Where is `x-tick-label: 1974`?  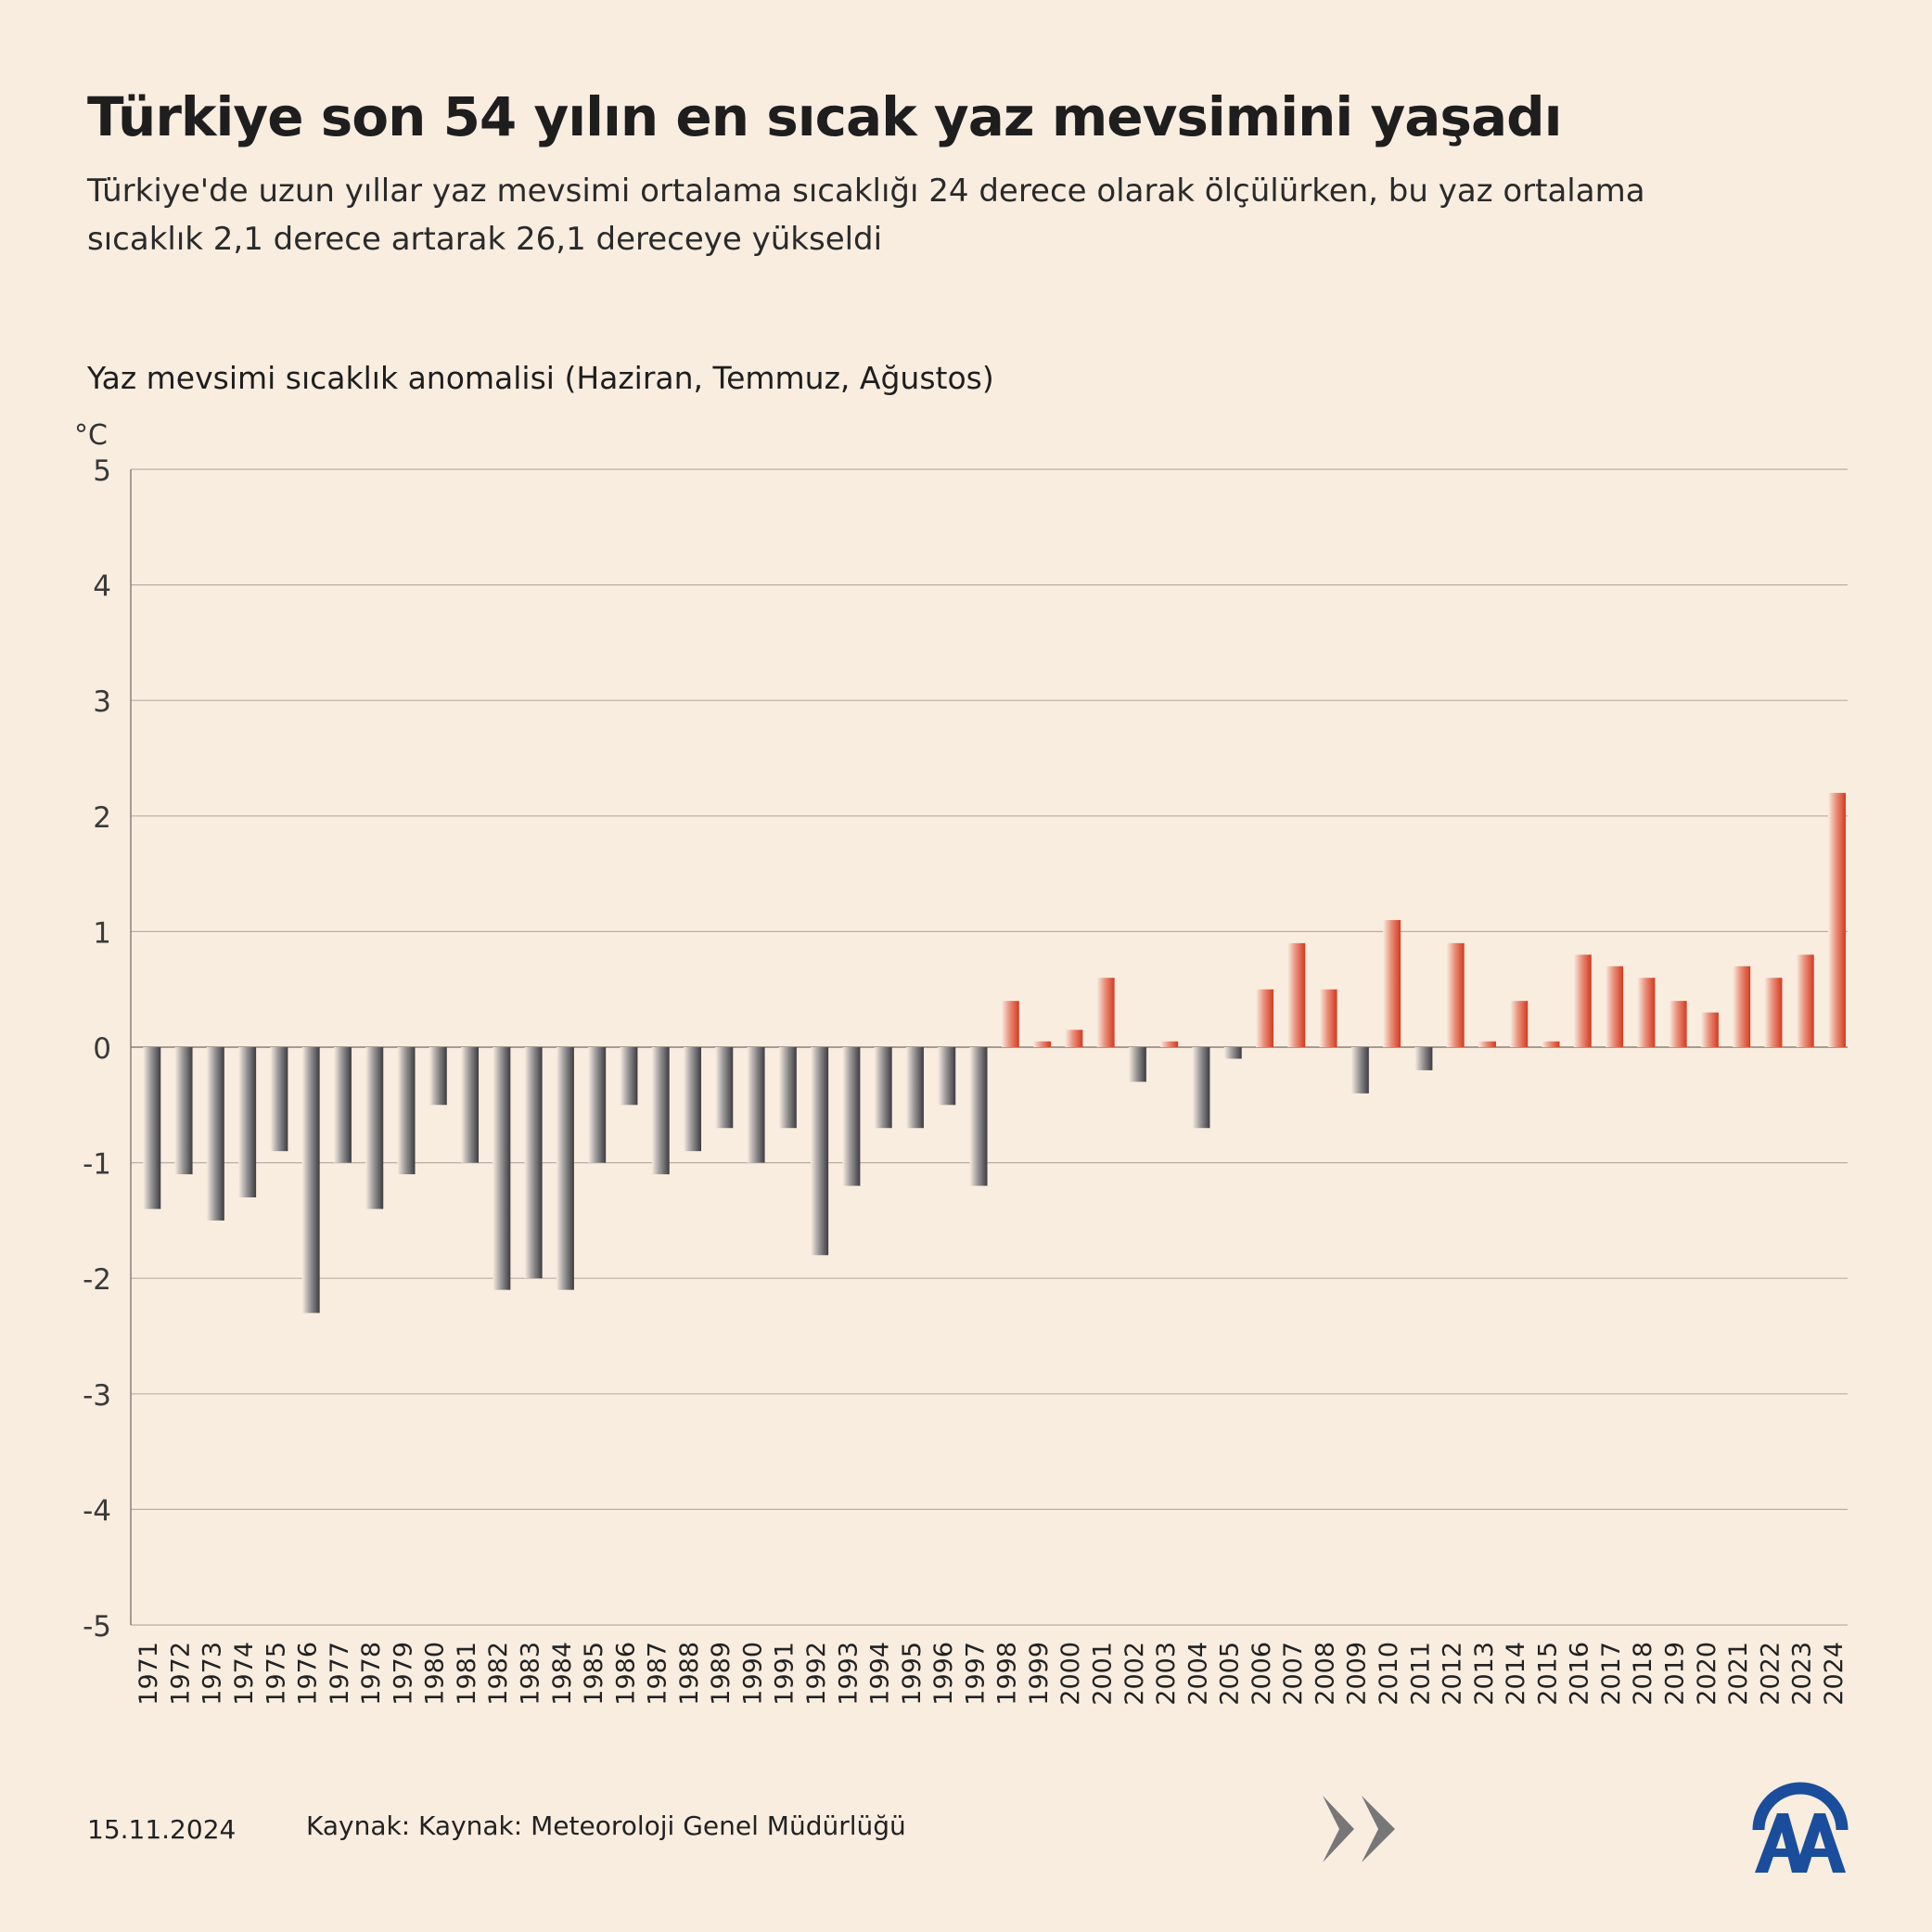 x-tick-label: 1974 is located at coordinates (244, 1674).